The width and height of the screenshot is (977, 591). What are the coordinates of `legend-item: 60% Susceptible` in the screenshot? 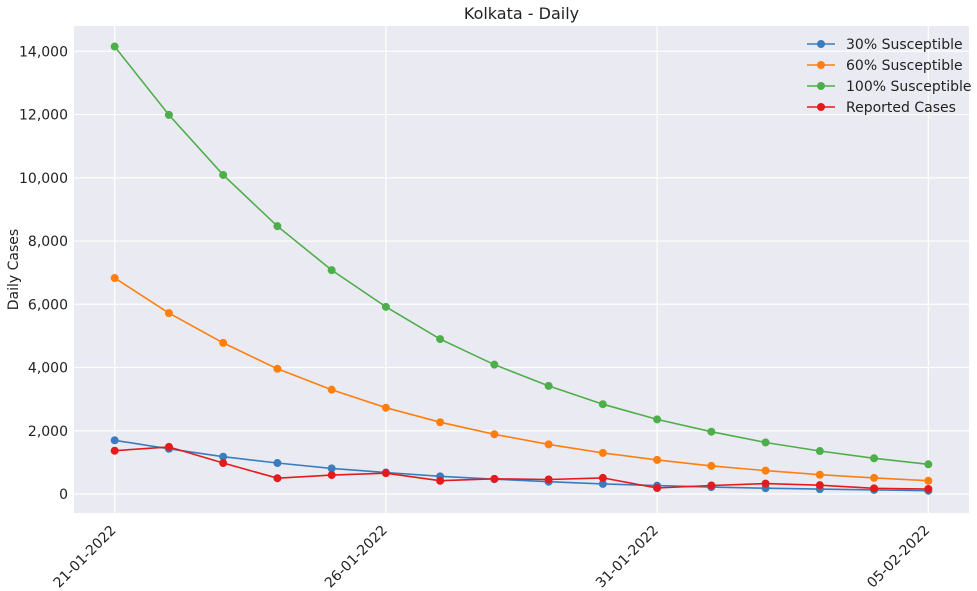 It's located at (885, 66).